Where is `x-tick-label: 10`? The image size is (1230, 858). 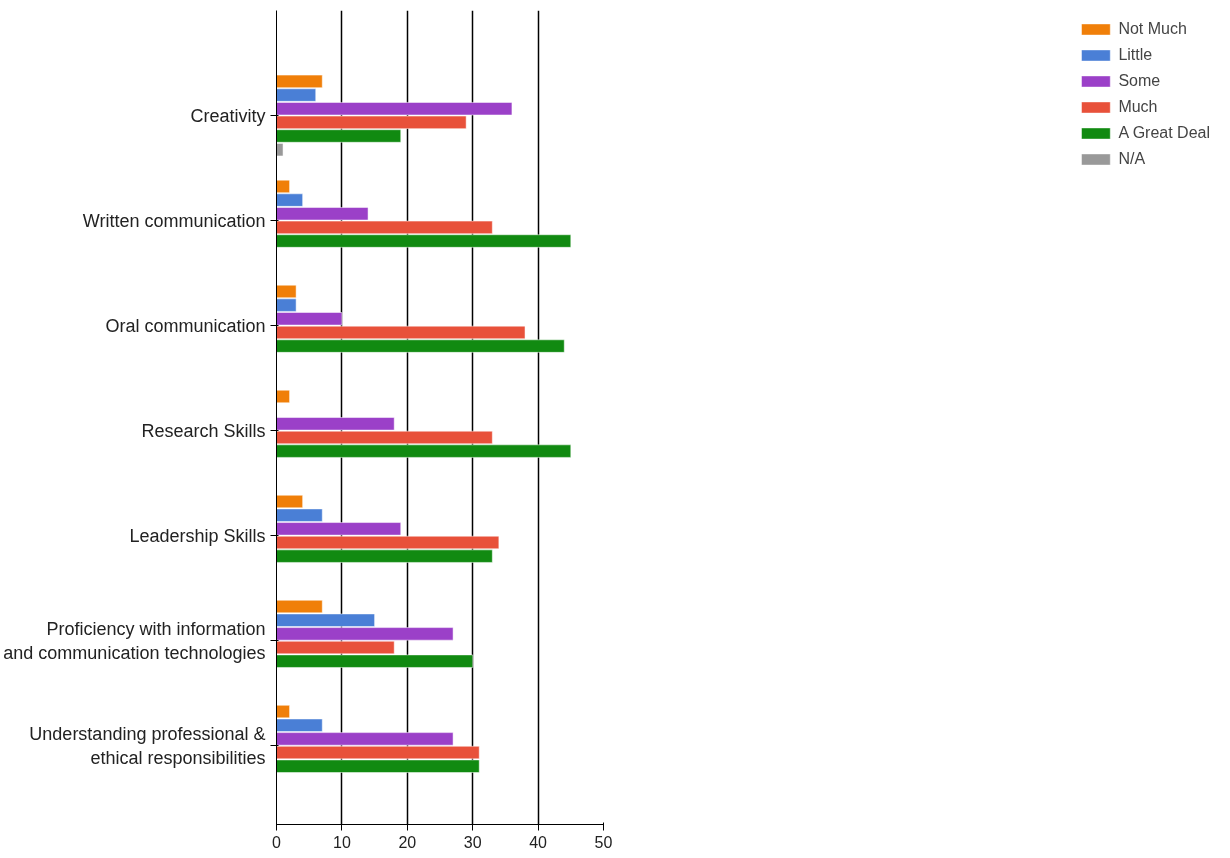 x-tick-label: 10 is located at coordinates (342, 842).